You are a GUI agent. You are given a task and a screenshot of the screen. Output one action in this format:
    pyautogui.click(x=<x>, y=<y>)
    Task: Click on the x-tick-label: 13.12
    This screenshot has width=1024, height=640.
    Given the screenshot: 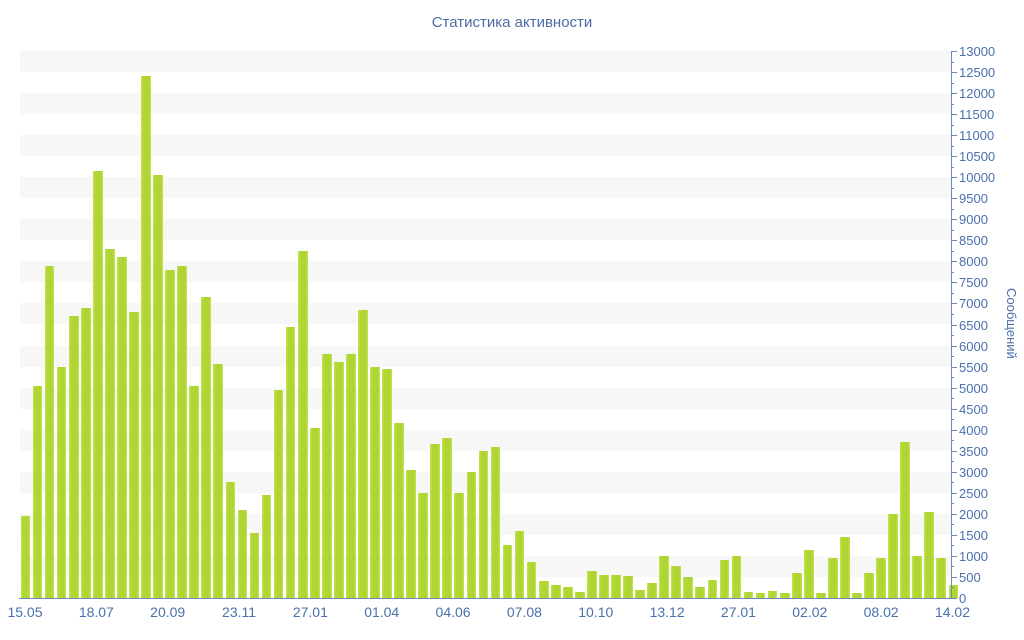 What is the action you would take?
    pyautogui.click(x=667, y=612)
    